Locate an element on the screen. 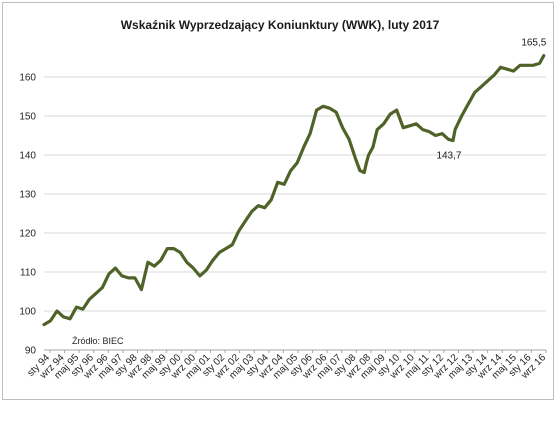  y-tick-label: 90 is located at coordinates (31, 351).